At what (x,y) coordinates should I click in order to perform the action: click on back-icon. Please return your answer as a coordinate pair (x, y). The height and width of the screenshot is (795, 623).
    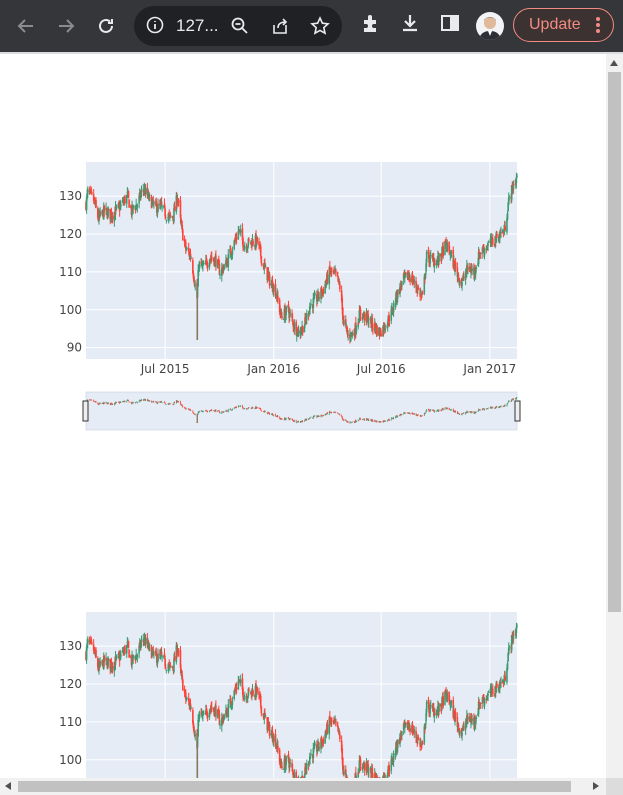
    Looking at the image, I should click on (26, 26).